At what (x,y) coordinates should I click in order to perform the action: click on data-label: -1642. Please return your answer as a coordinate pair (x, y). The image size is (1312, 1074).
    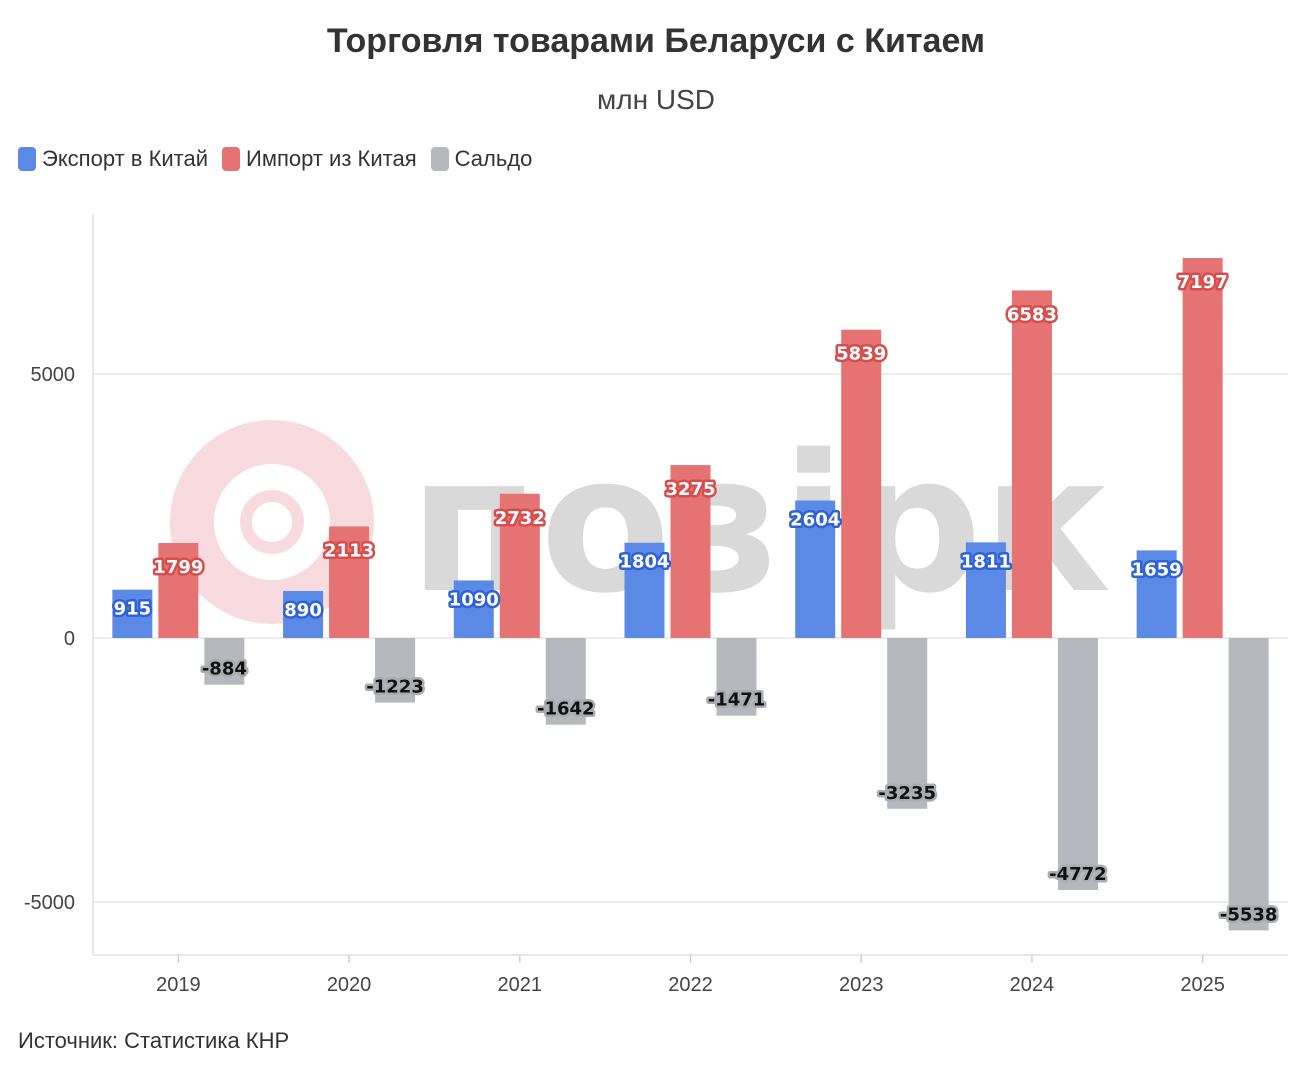
    Looking at the image, I should click on (566, 709).